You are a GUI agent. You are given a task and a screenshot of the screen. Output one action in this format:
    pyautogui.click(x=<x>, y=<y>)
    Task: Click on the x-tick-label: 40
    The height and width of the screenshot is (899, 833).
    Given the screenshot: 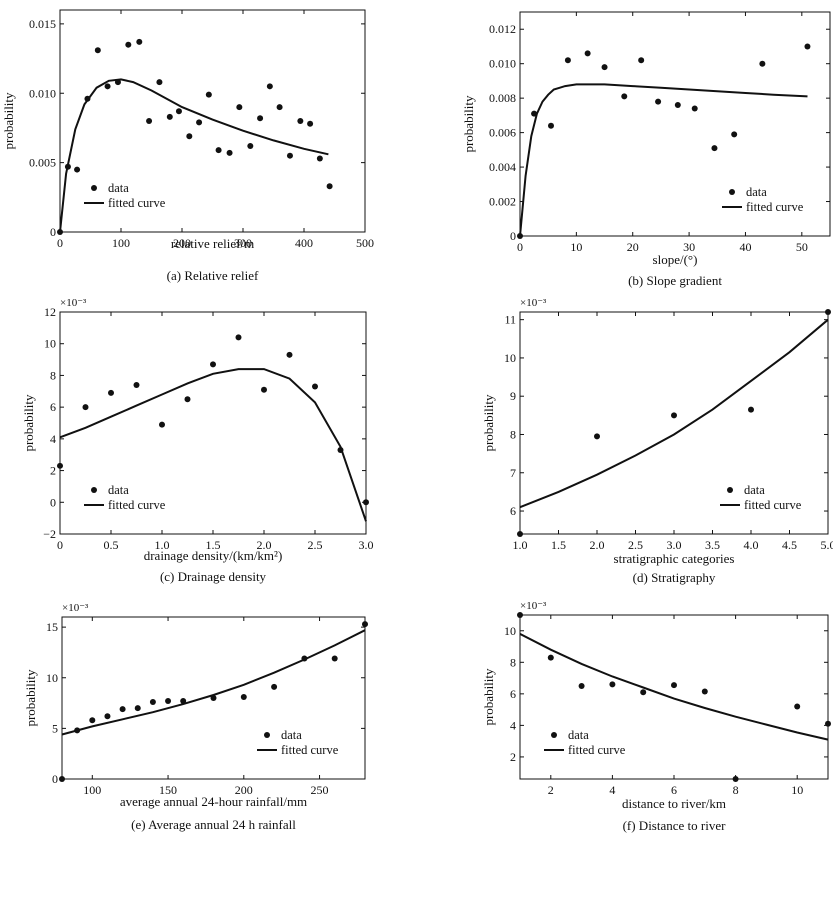 What is the action you would take?
    pyautogui.click(x=745, y=247)
    